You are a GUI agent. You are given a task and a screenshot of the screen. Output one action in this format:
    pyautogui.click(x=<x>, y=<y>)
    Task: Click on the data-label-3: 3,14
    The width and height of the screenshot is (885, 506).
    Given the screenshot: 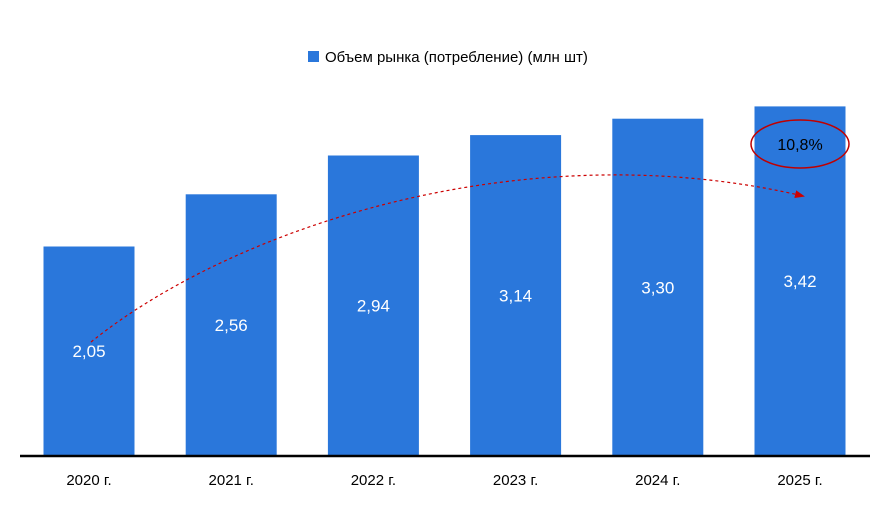 What is the action you would take?
    pyautogui.click(x=515, y=296)
    